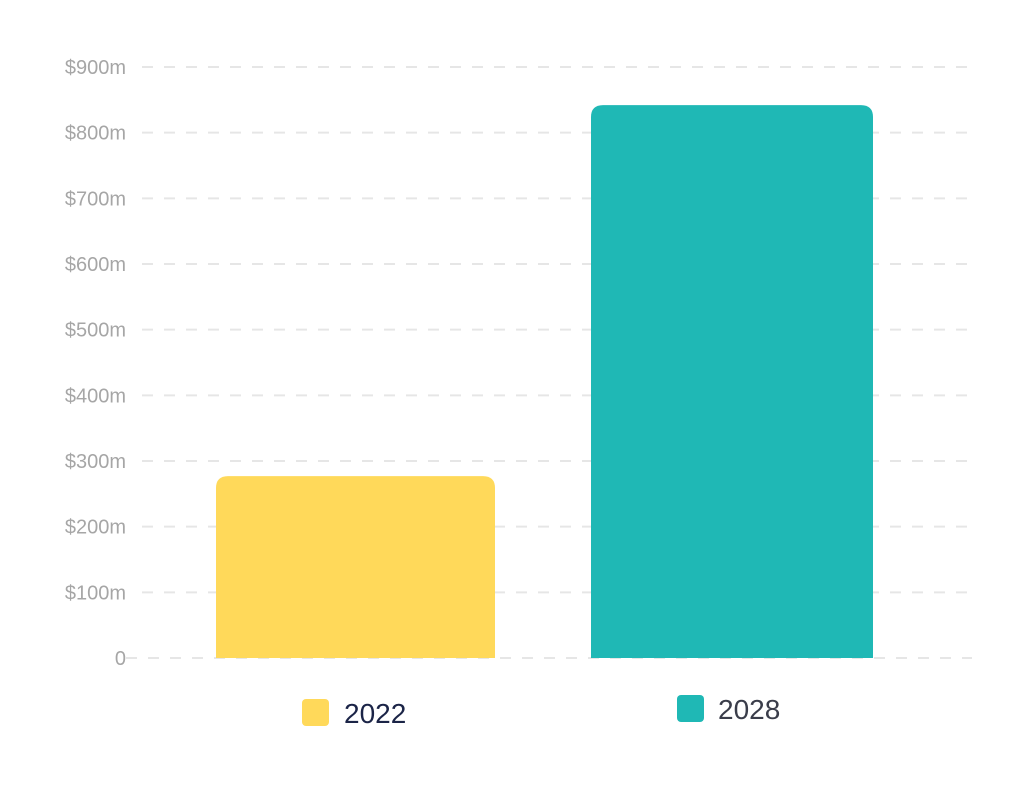 The image size is (1024, 785). I want to click on y-tick-label: $500m, so click(95, 331).